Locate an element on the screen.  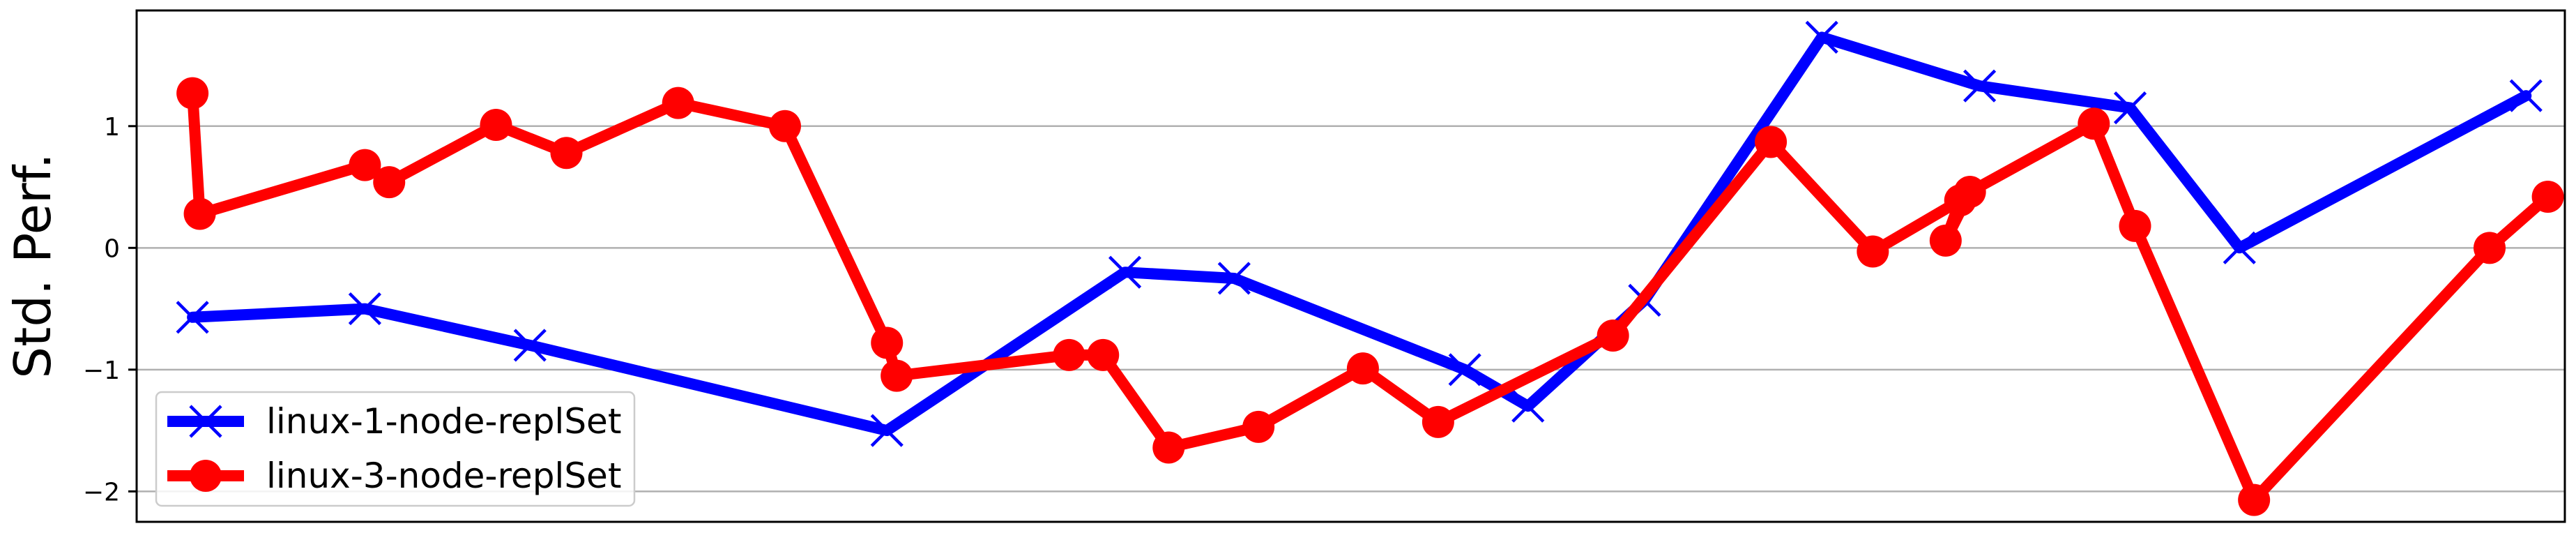
y-tick-label: −2 is located at coordinates (102, 492).